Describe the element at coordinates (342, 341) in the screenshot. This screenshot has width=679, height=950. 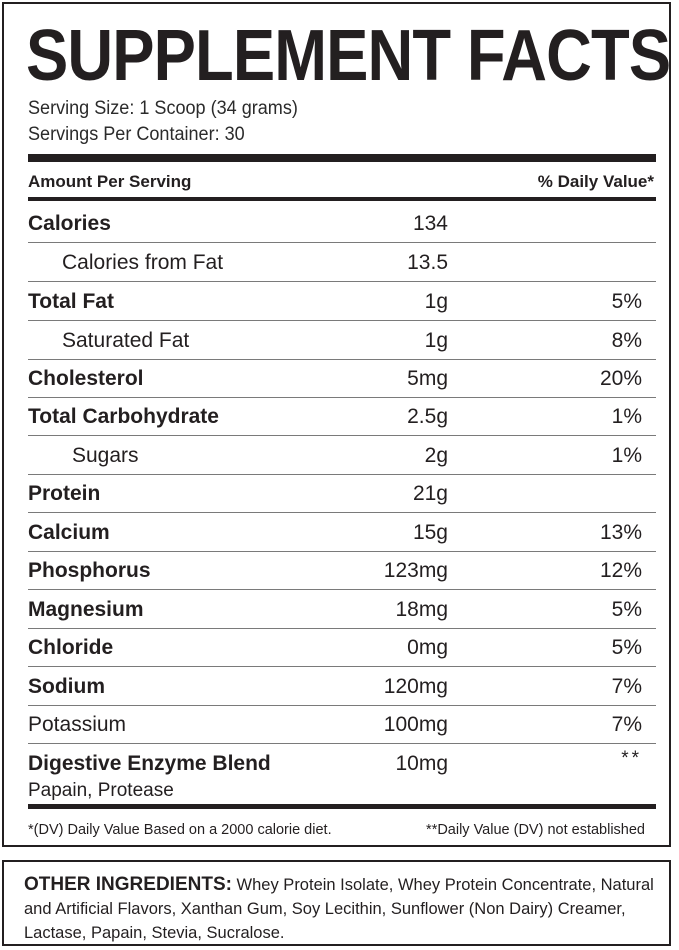
I see `nutrient-row-saturated-fat: Saturated Fat 1g 8%` at that location.